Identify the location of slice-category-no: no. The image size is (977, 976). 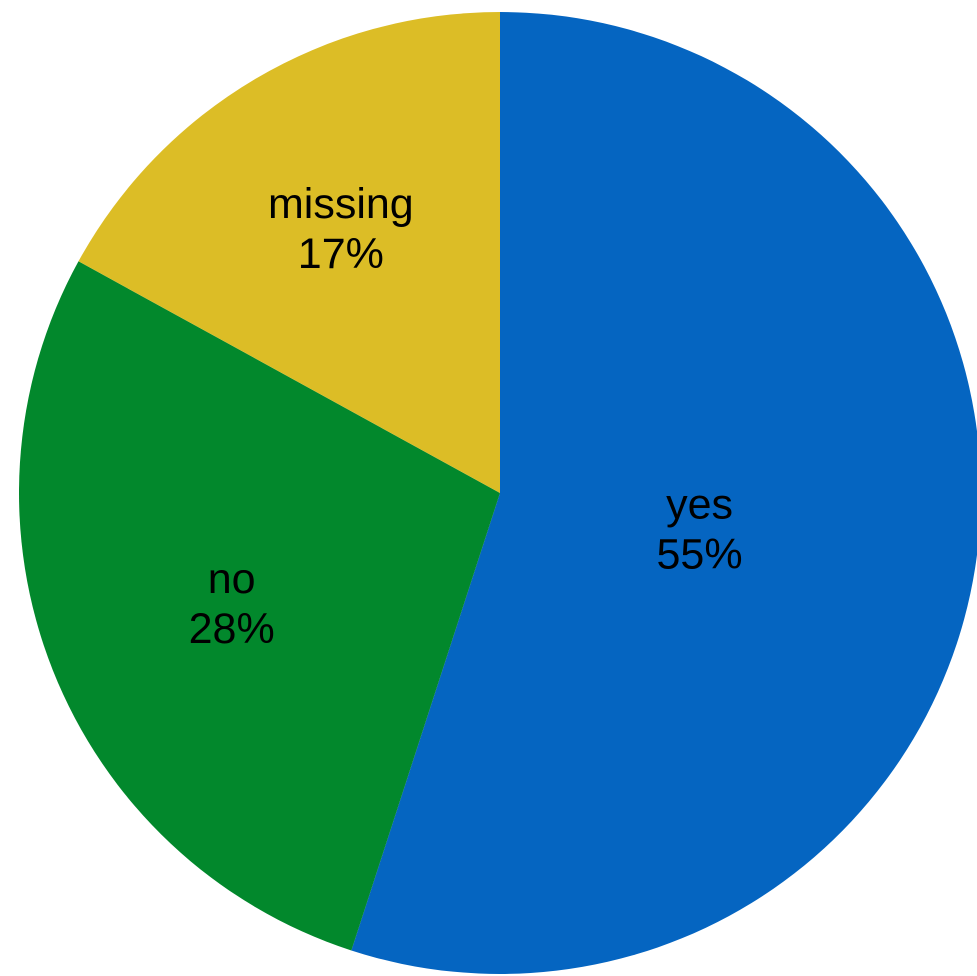
(232, 579).